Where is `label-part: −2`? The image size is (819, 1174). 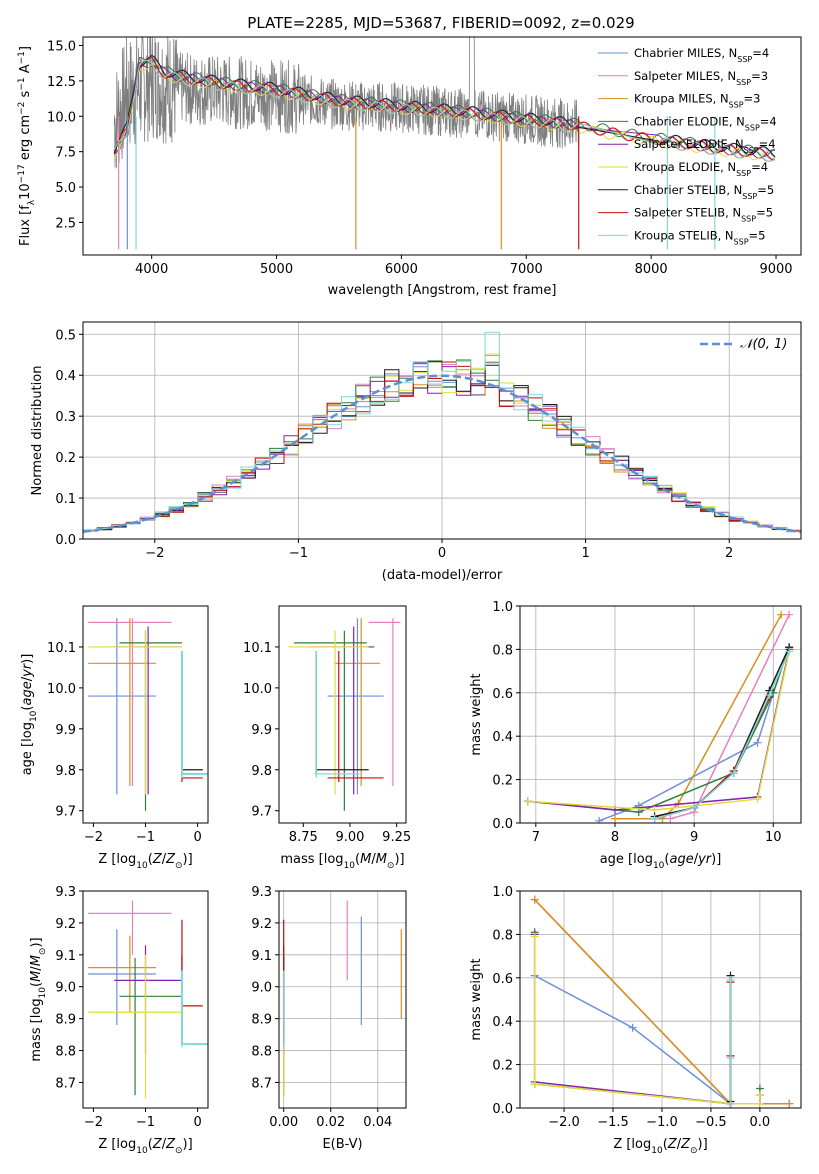 label-part: −2 is located at coordinates (22, 108).